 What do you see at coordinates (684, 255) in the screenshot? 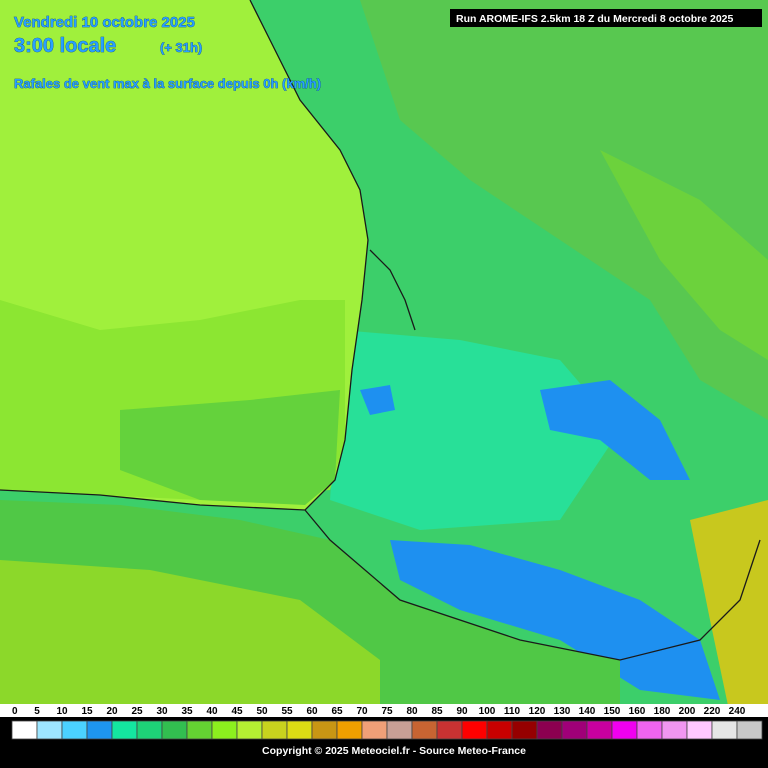
I see `massif` at bounding box center [684, 255].